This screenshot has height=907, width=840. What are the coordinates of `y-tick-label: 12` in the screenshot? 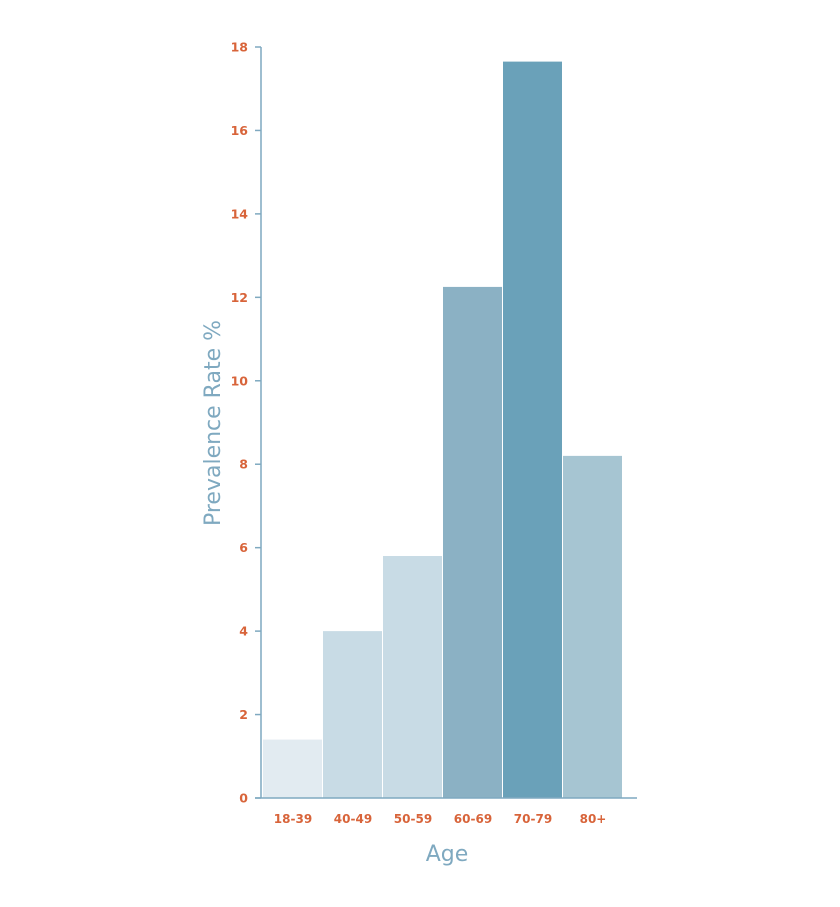 It's located at (239, 297).